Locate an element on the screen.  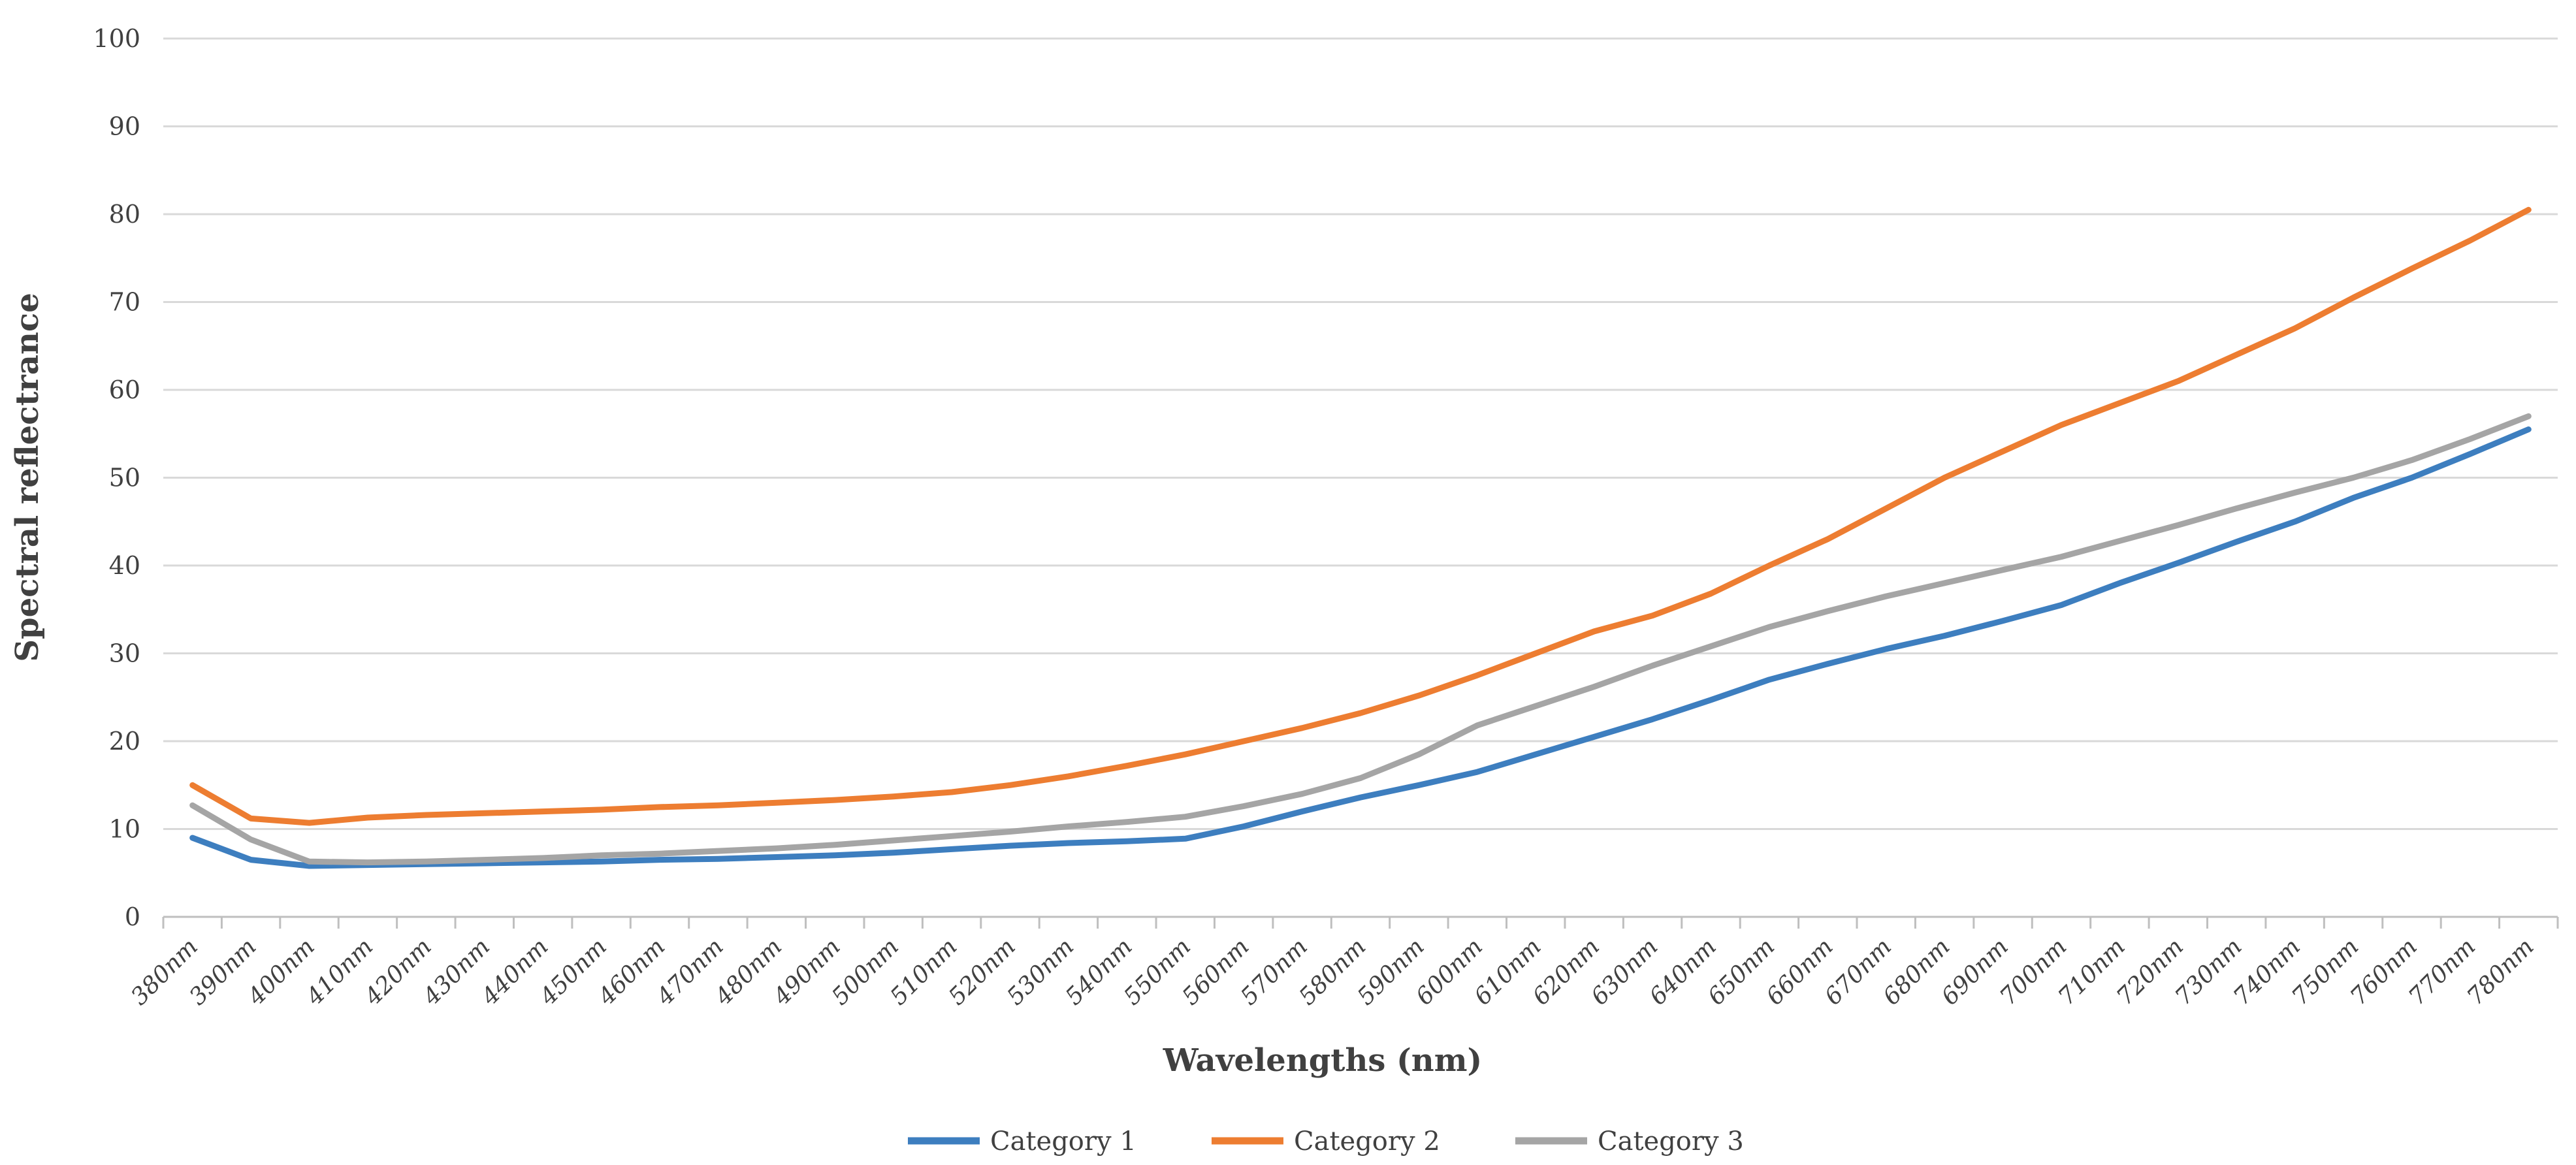
legend-item-category-1: Category 1 is located at coordinates (1022, 1141).